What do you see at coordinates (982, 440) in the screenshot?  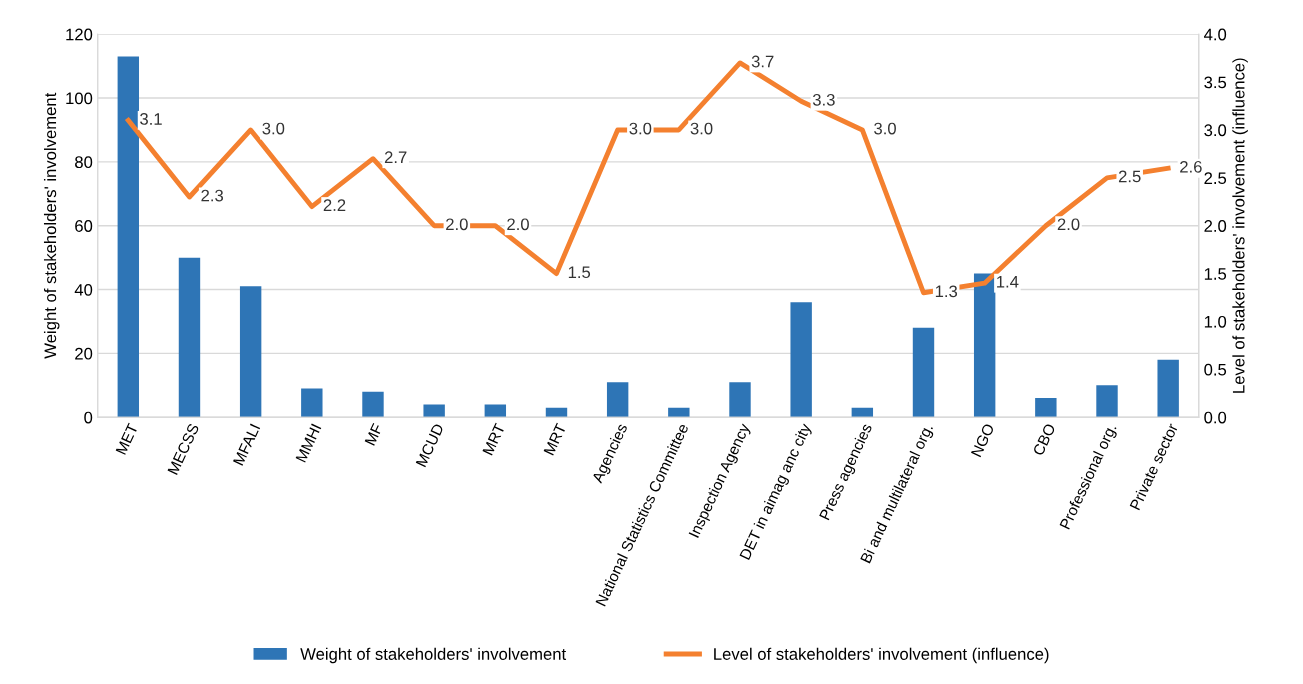 I see `x-tick-label: NGO` at bounding box center [982, 440].